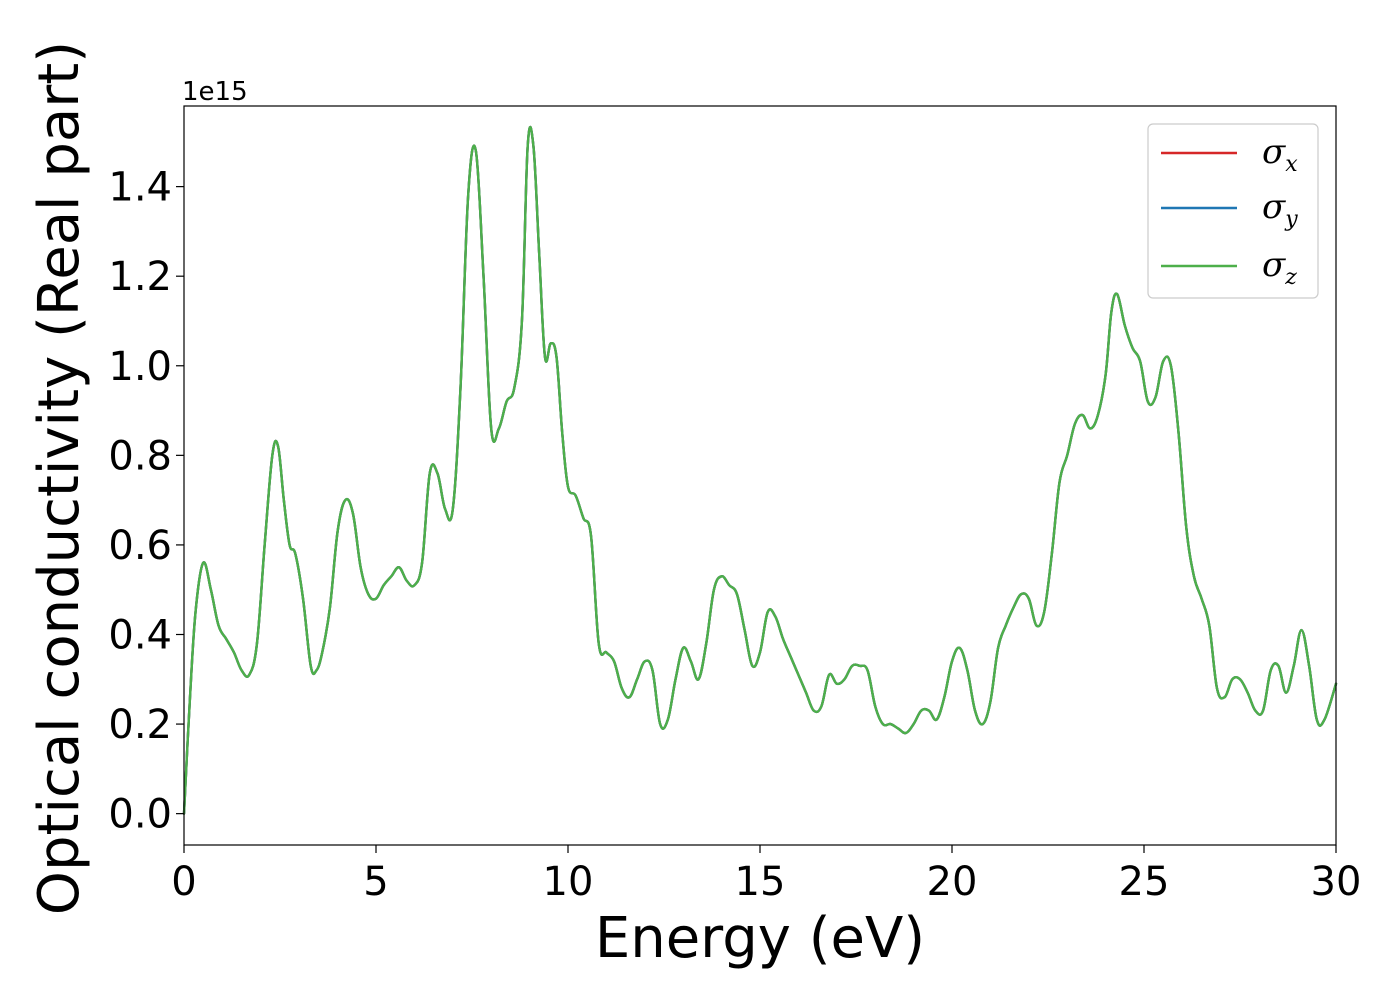 This screenshot has height=1000, width=1400. What do you see at coordinates (1336, 882) in the screenshot?
I see `x-tick-label: 30` at bounding box center [1336, 882].